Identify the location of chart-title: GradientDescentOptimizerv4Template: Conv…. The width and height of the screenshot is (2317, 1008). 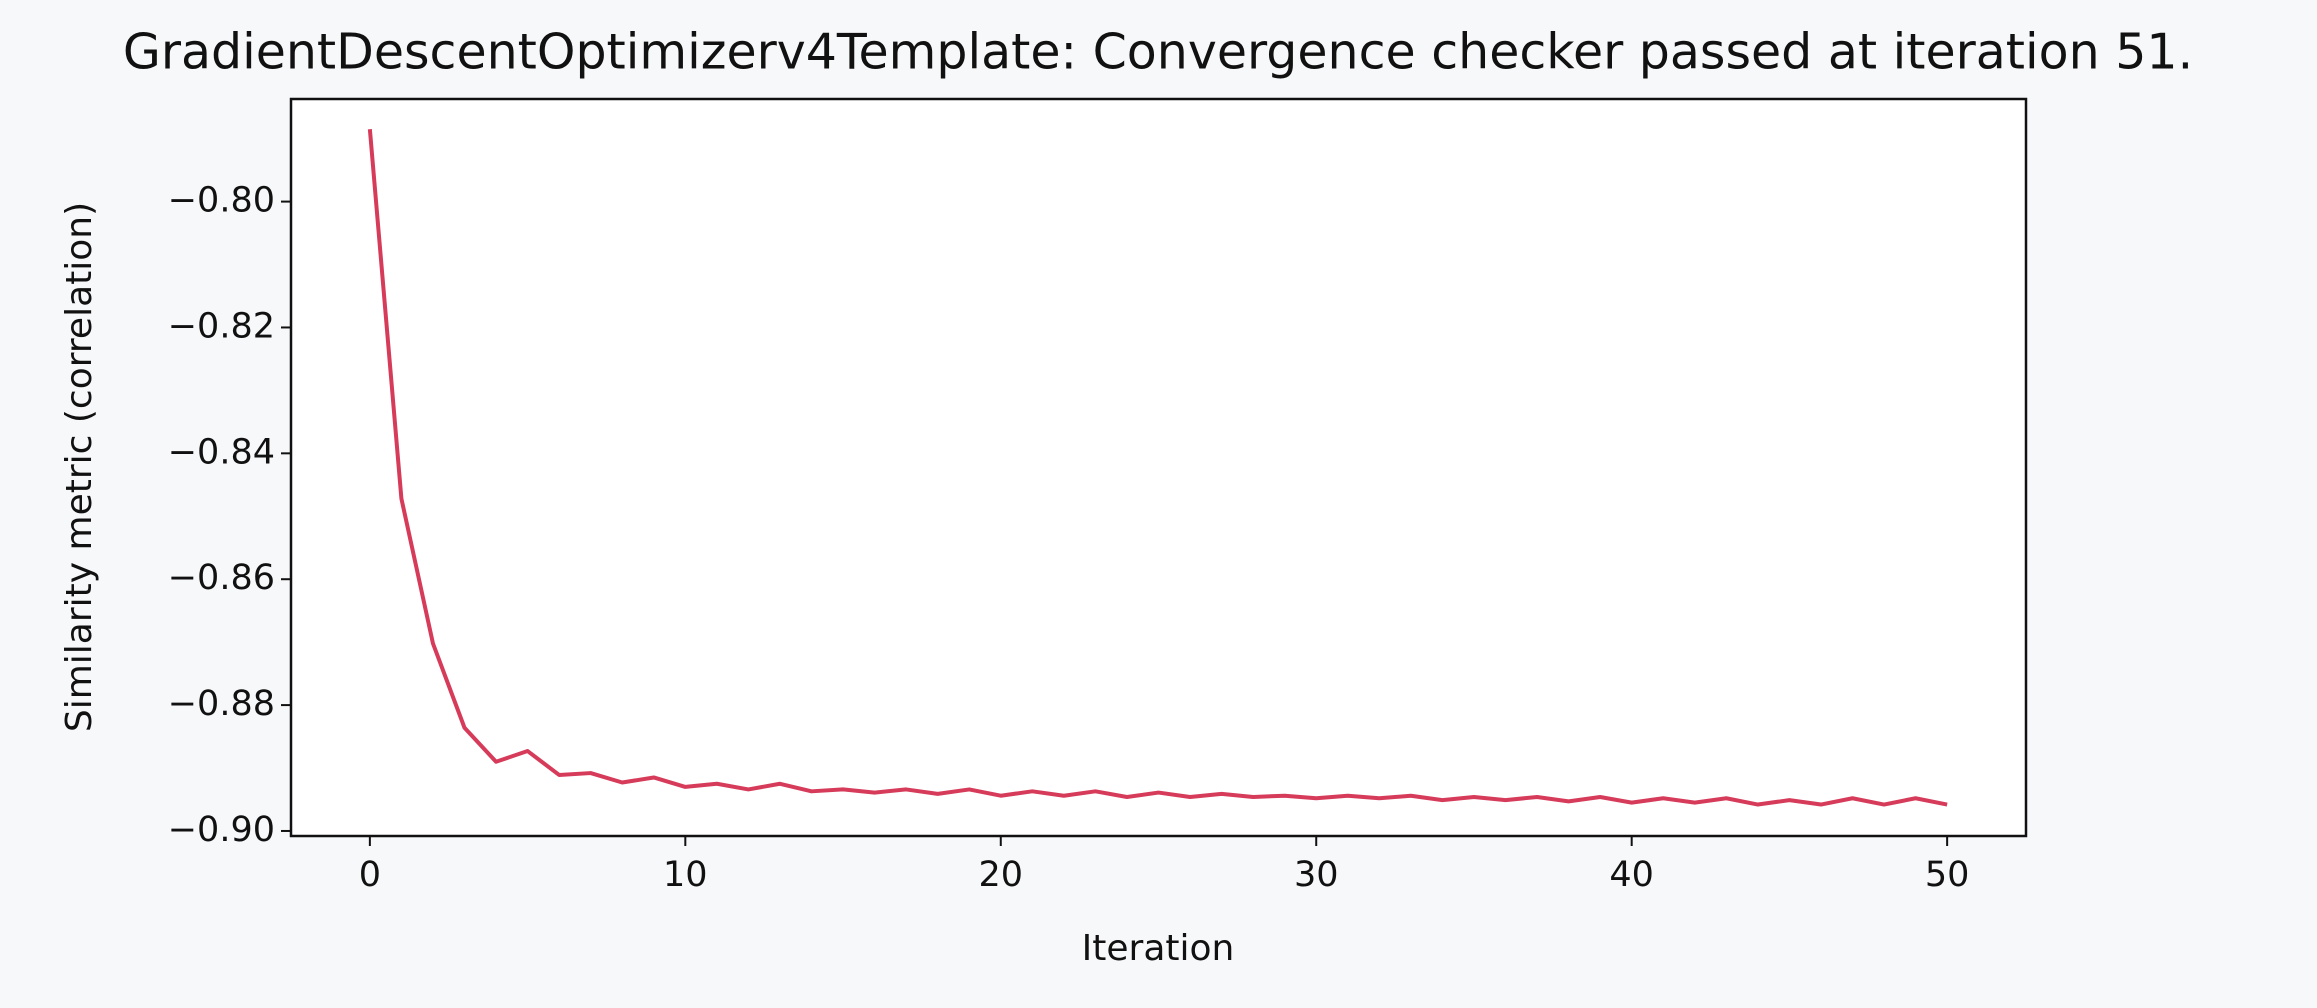
(1158, 52).